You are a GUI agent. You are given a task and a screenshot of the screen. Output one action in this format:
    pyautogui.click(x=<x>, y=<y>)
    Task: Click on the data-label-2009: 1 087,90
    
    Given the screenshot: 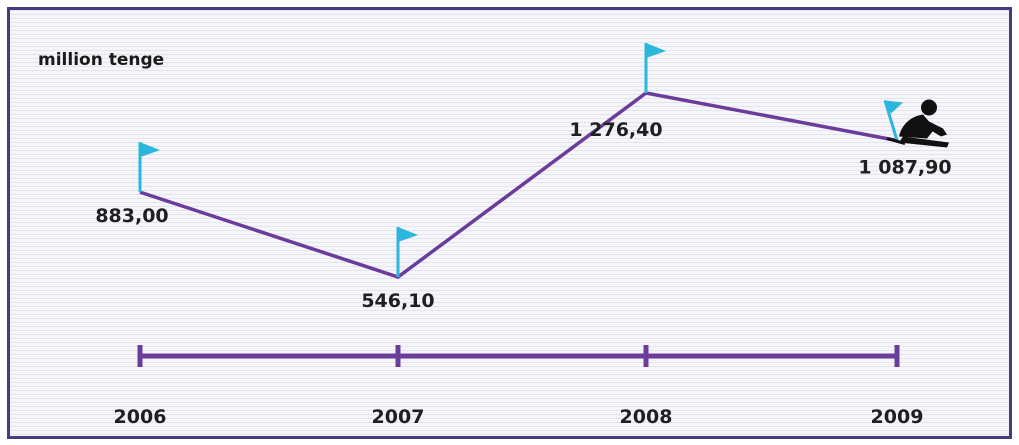 What is the action you would take?
    pyautogui.click(x=904, y=167)
    